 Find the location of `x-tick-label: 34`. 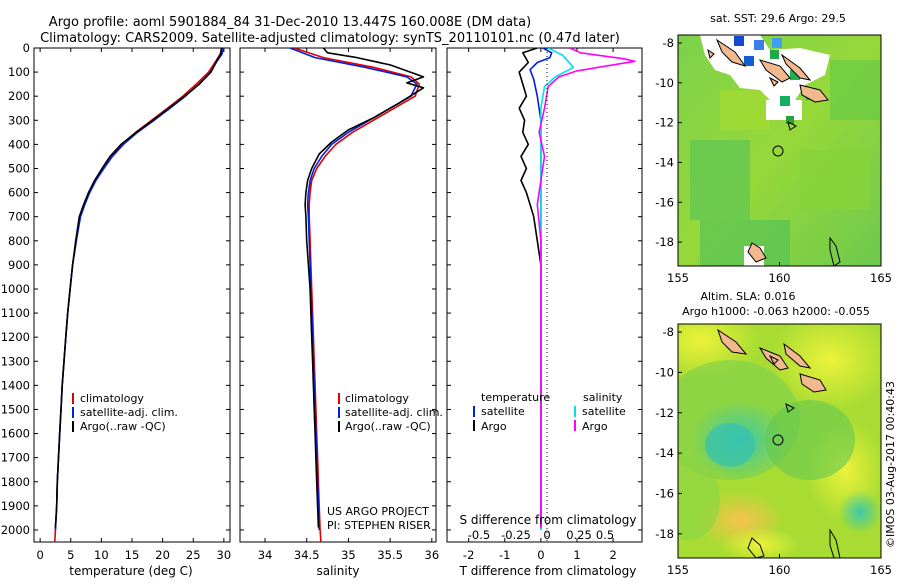

x-tick-label: 34 is located at coordinates (265, 555).